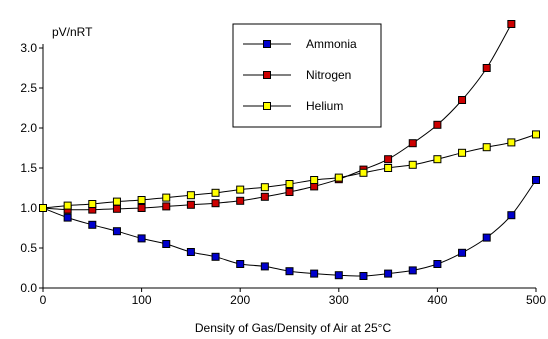  I want to click on y-tick-label: 0.5, so click(28, 248).